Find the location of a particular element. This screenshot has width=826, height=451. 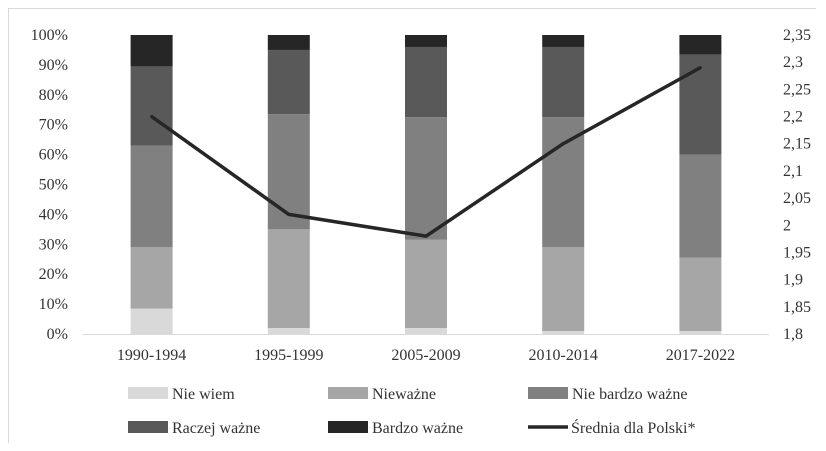

y-tick-label: 70% is located at coordinates (53, 125).